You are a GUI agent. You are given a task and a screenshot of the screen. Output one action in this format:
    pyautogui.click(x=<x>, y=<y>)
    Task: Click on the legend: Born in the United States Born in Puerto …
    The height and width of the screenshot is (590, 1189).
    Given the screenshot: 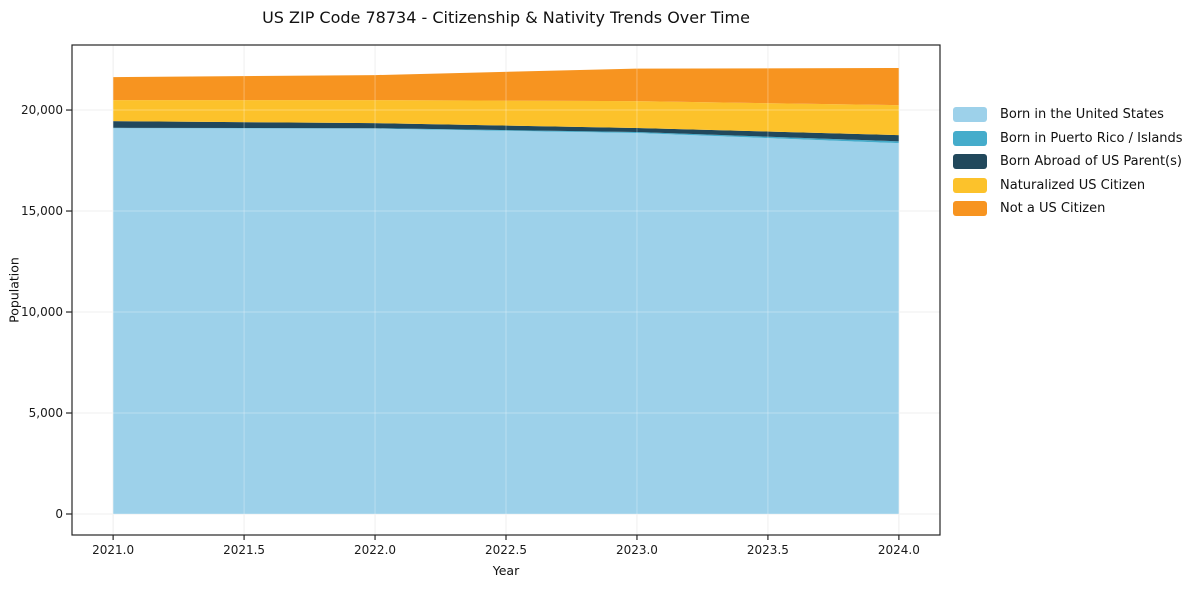 What is the action you would take?
    pyautogui.click(x=1068, y=166)
    